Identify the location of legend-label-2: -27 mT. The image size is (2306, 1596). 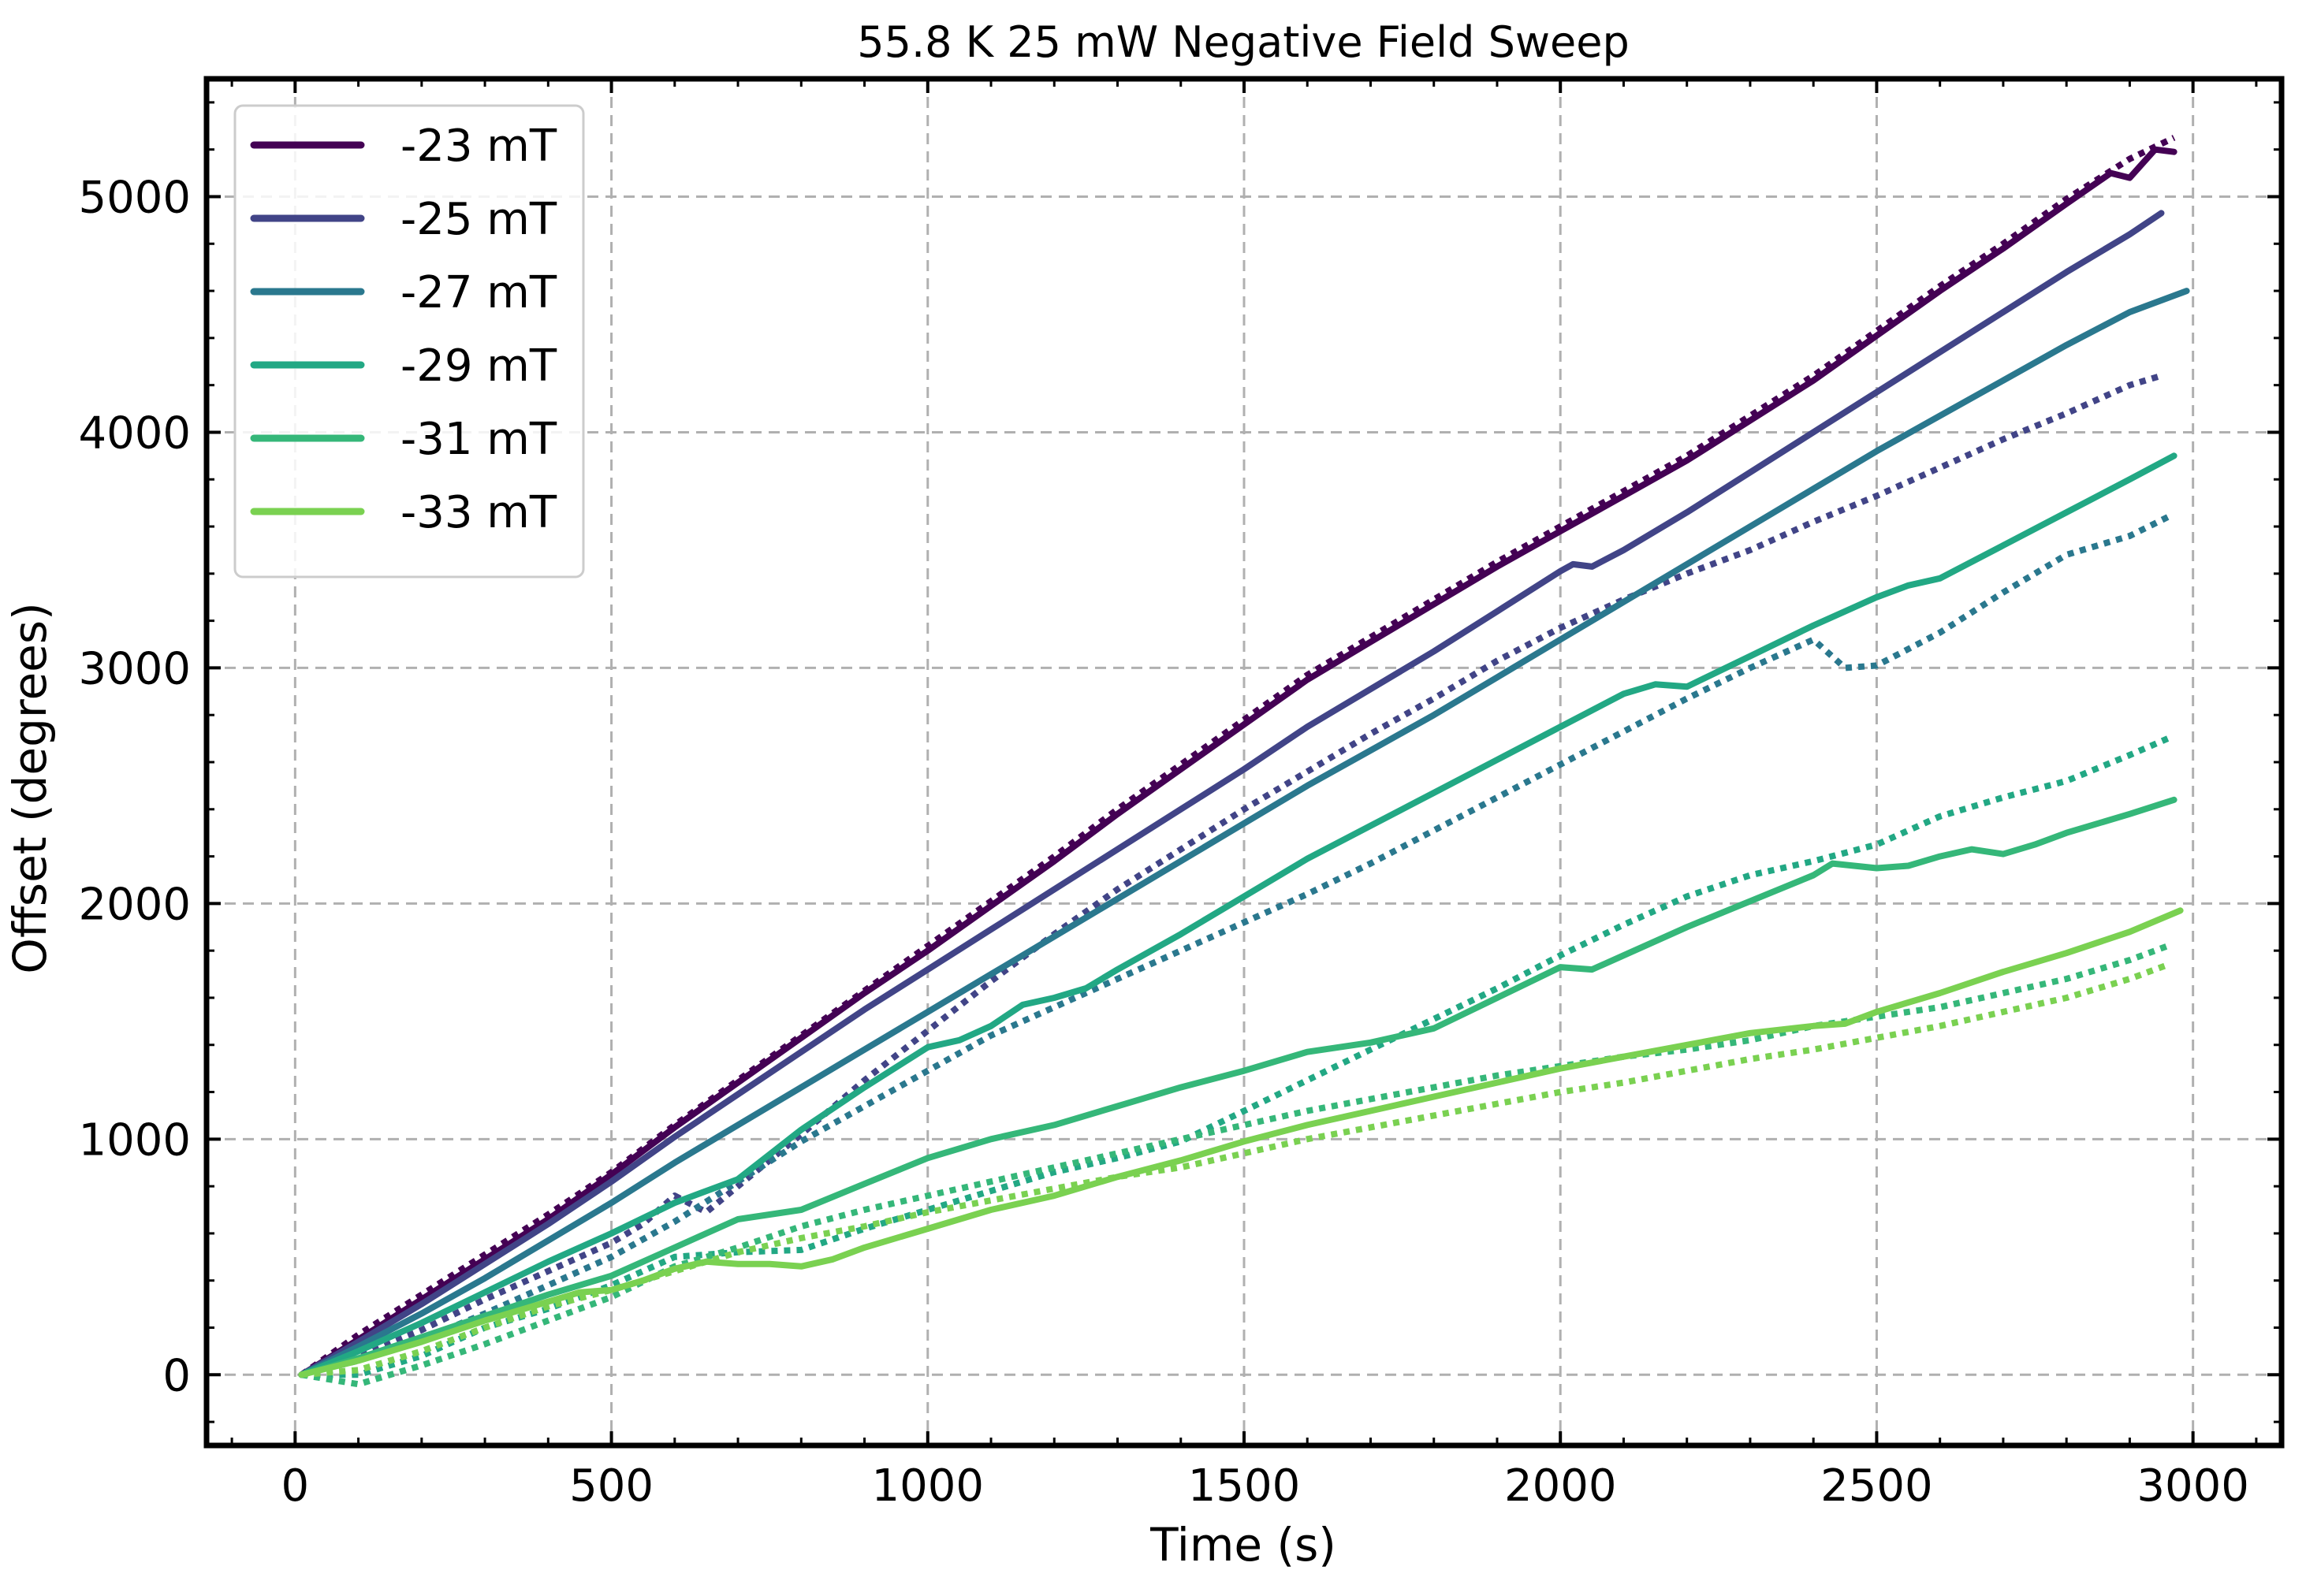
(478, 292).